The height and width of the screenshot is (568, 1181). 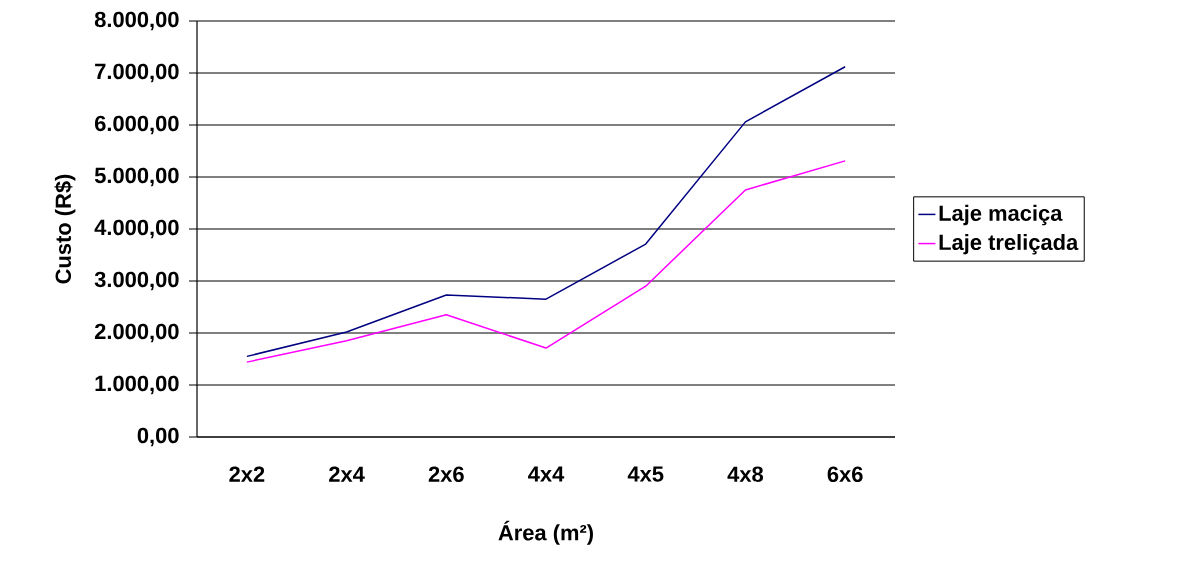 I want to click on y-tick-label: 1.000,00, so click(x=137, y=385).